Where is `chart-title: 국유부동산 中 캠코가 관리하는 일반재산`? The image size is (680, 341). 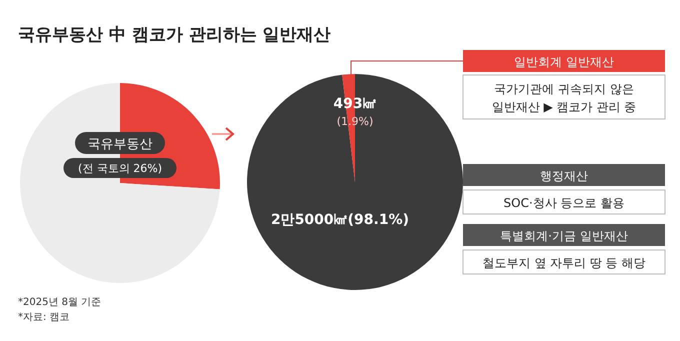
chart-title: 국유부동산 中 캠코가 관리하는 일반재산 is located at coordinates (174, 35).